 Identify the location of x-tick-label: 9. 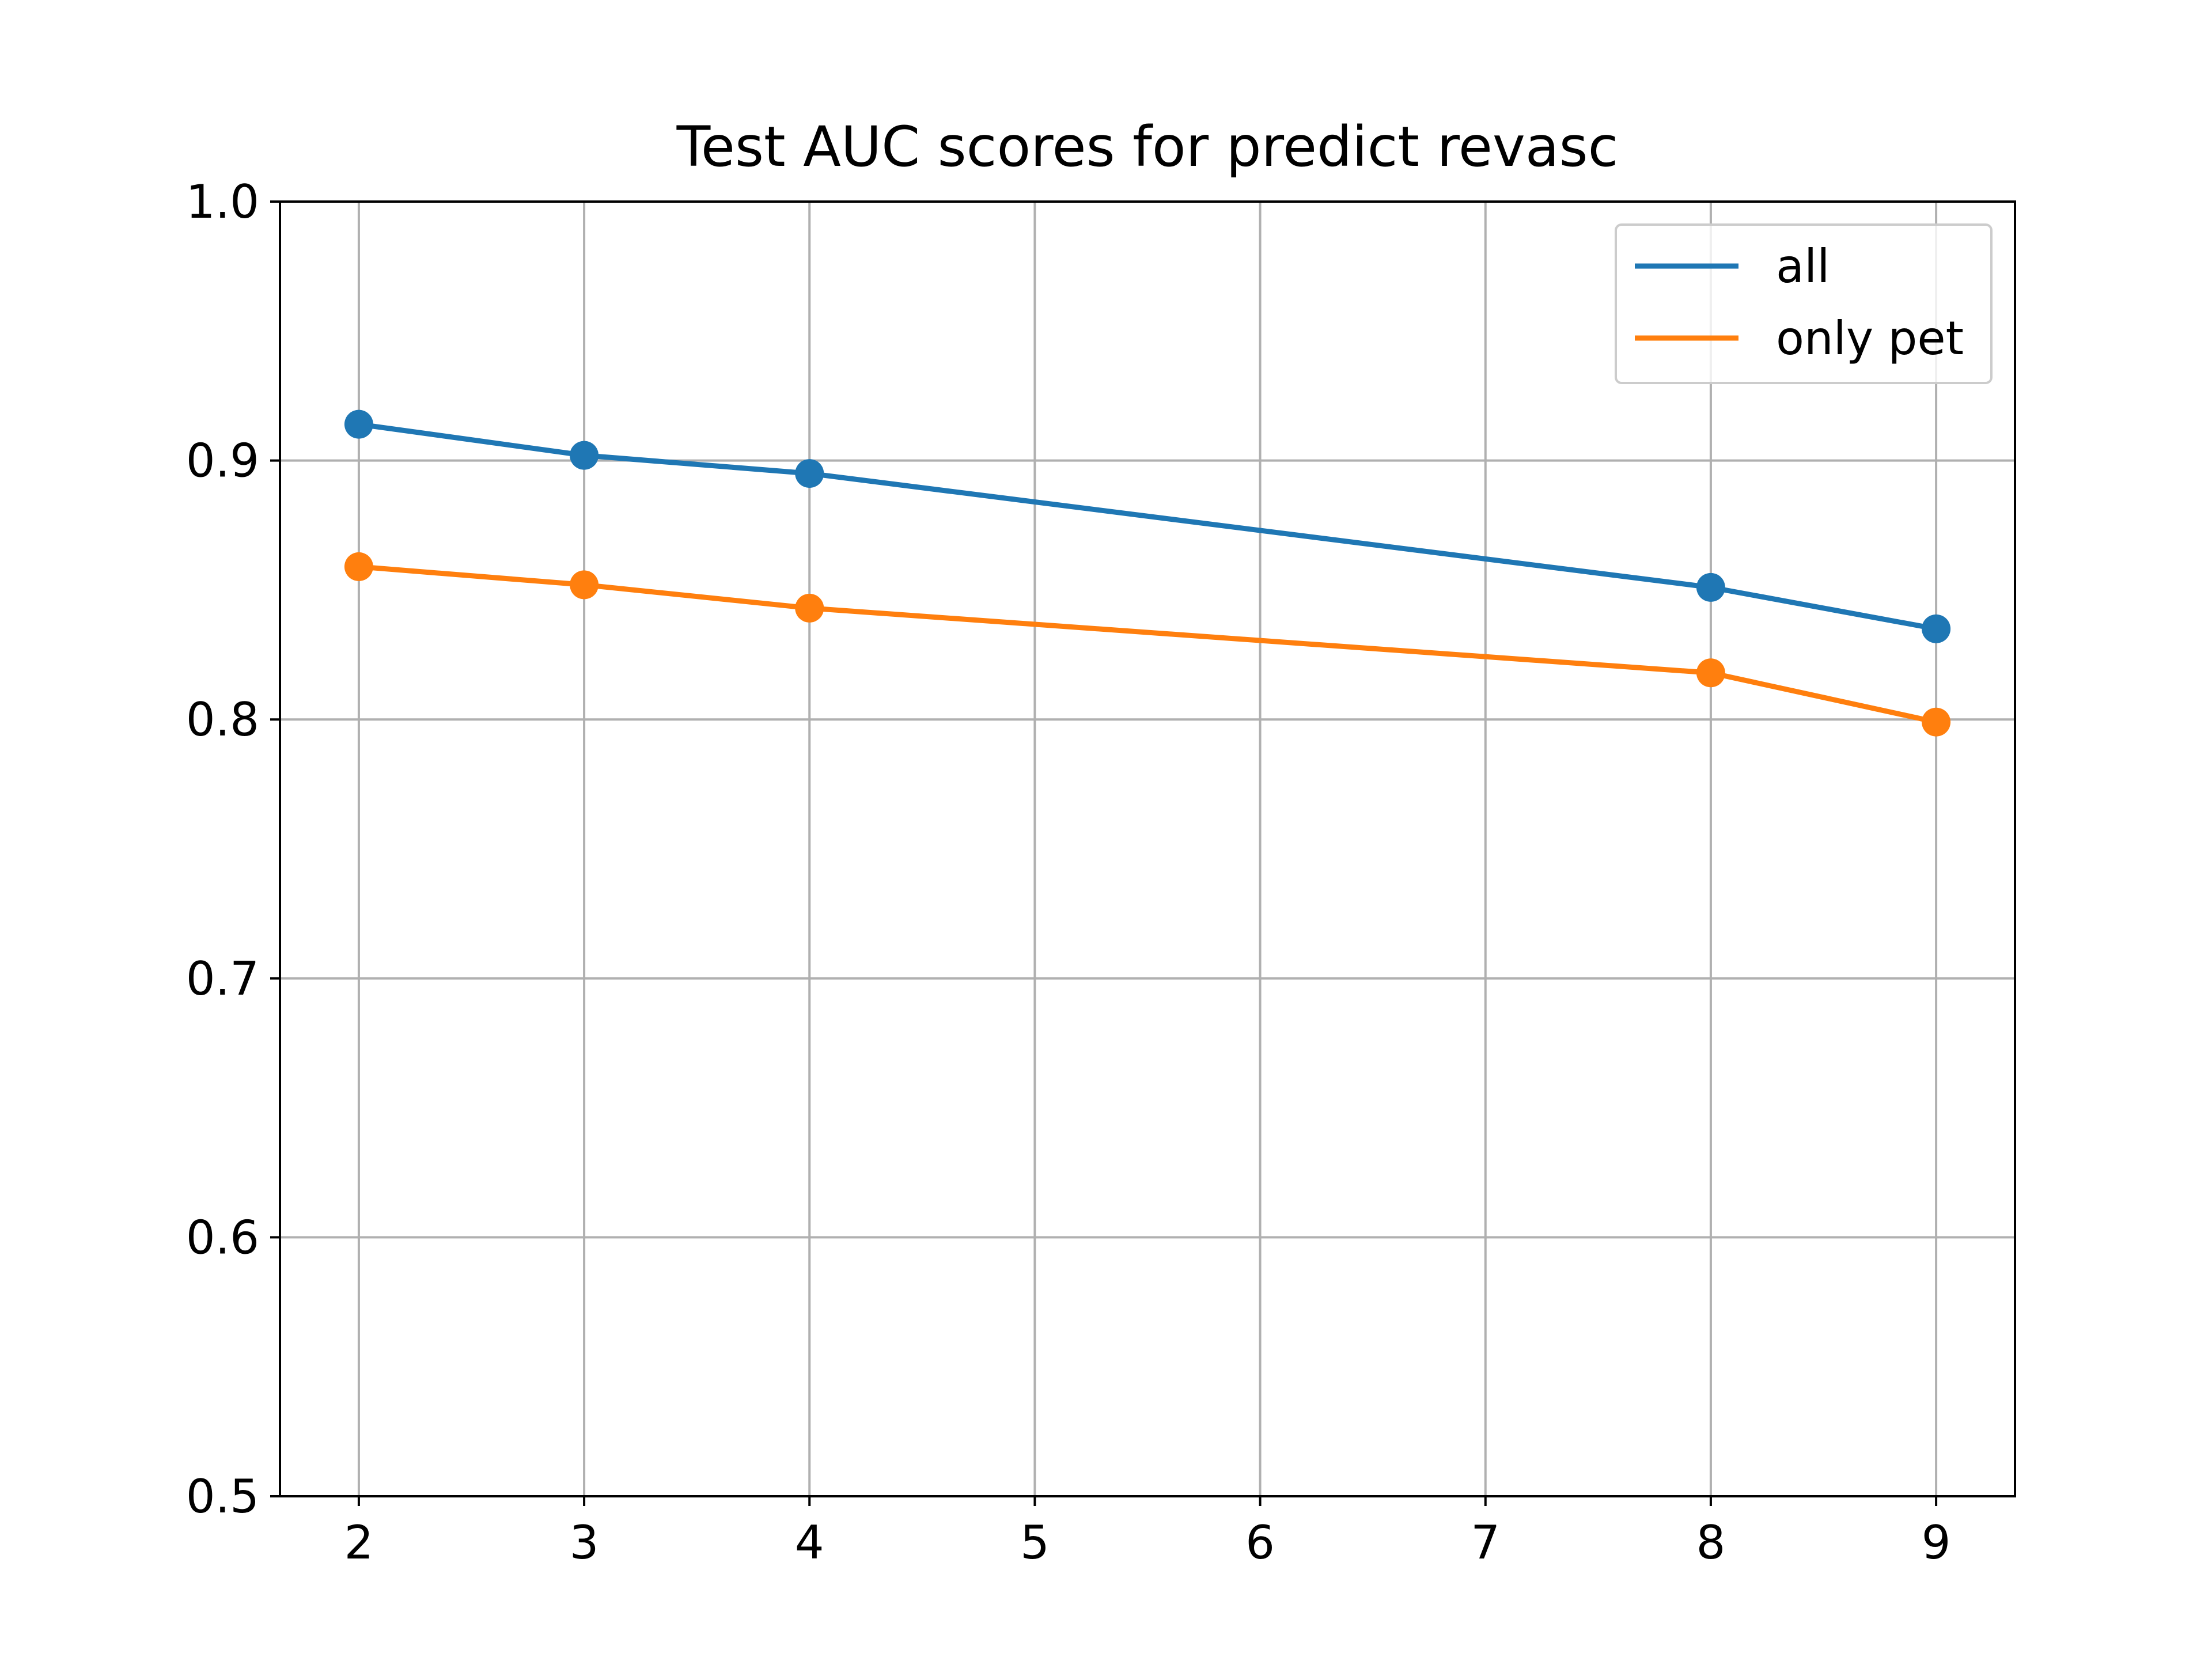
(1936, 1542).